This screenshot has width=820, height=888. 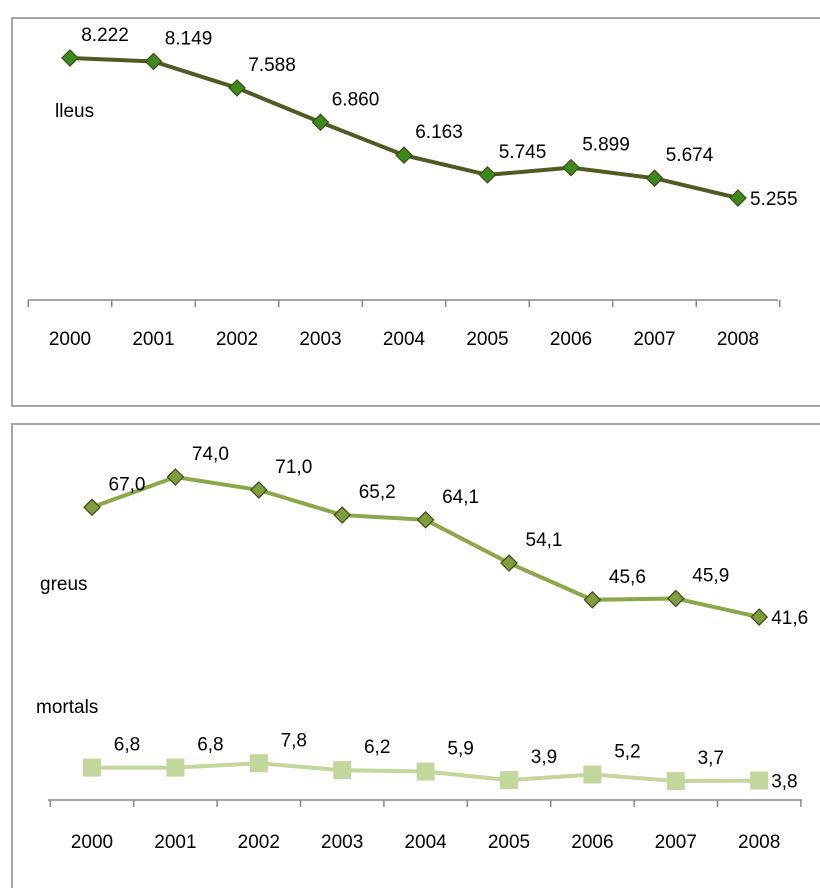 I want to click on data-label: 5.745, so click(x=523, y=152).